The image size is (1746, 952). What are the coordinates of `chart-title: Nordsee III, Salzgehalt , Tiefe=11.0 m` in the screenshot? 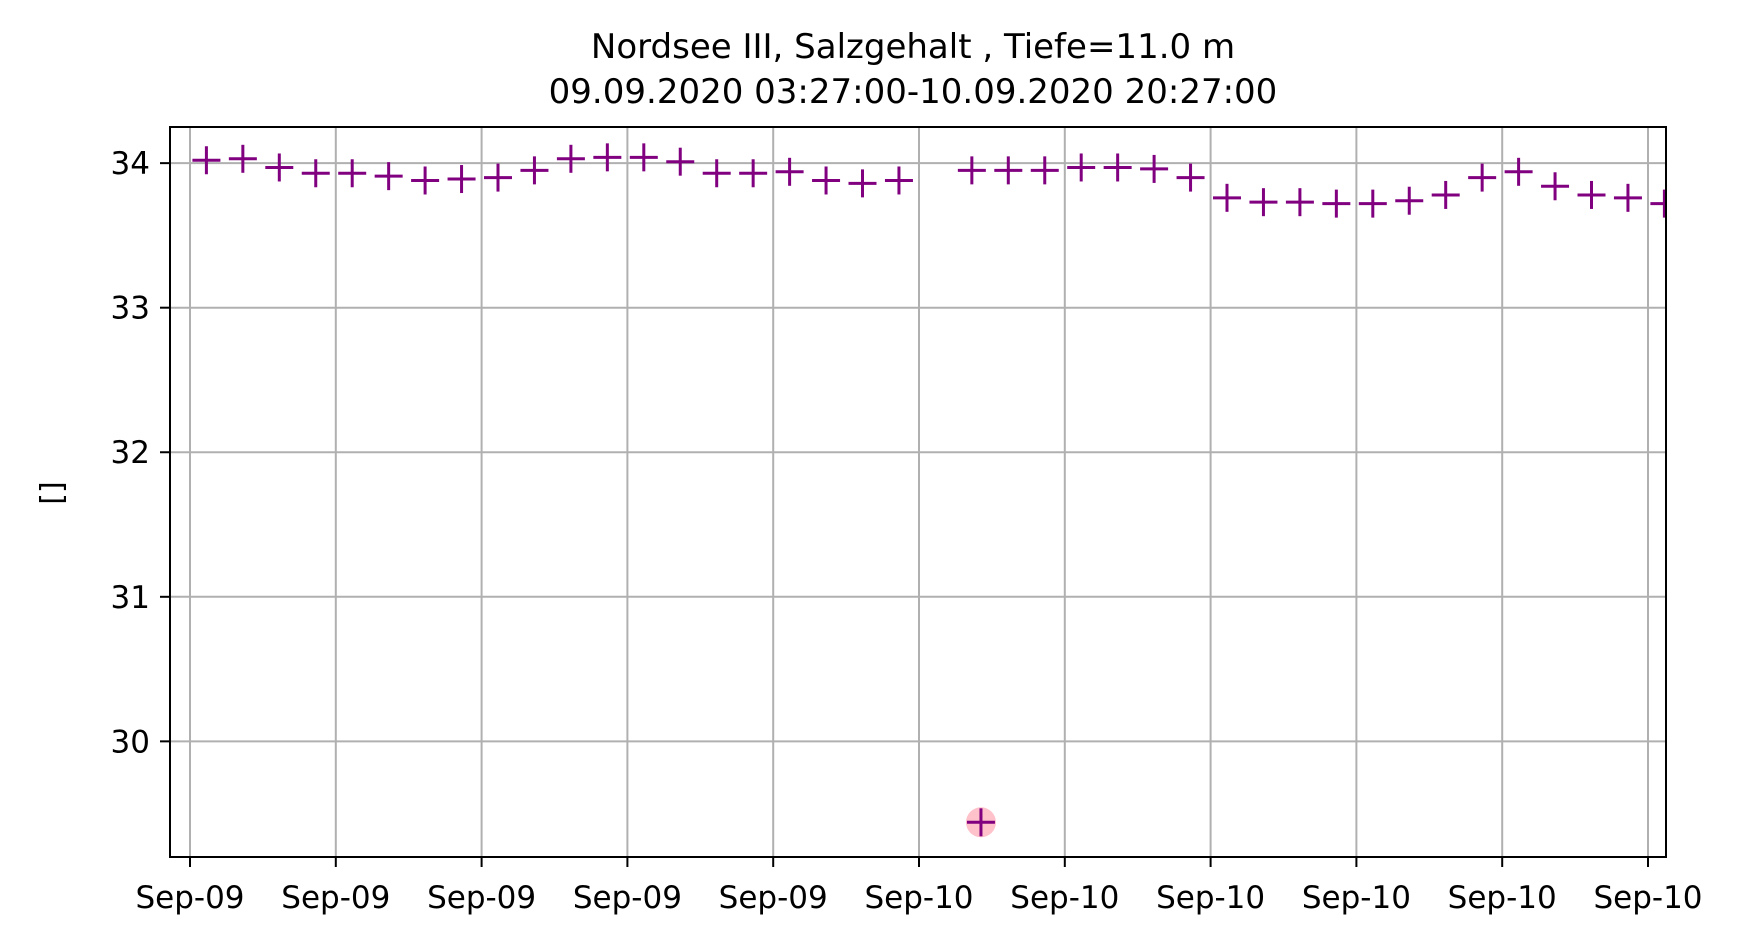 It's located at (913, 47).